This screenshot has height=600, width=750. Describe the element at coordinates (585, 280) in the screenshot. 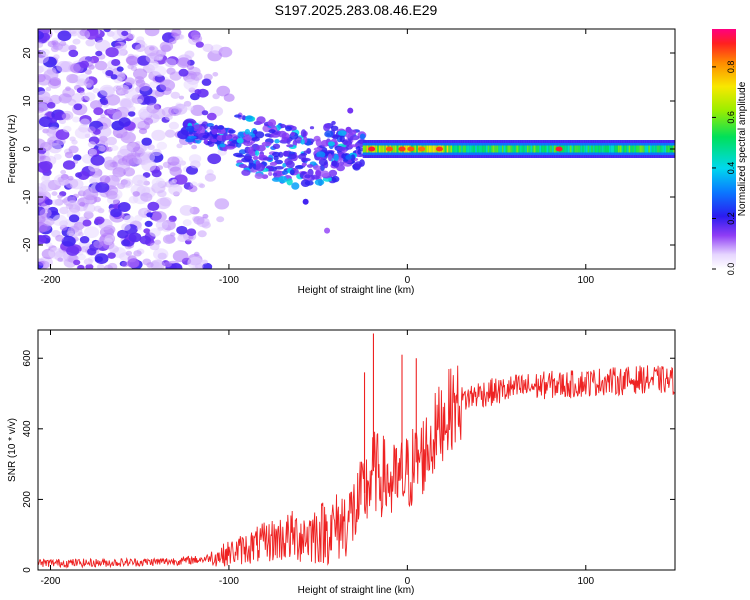

I see `x-tick-label: 100` at that location.